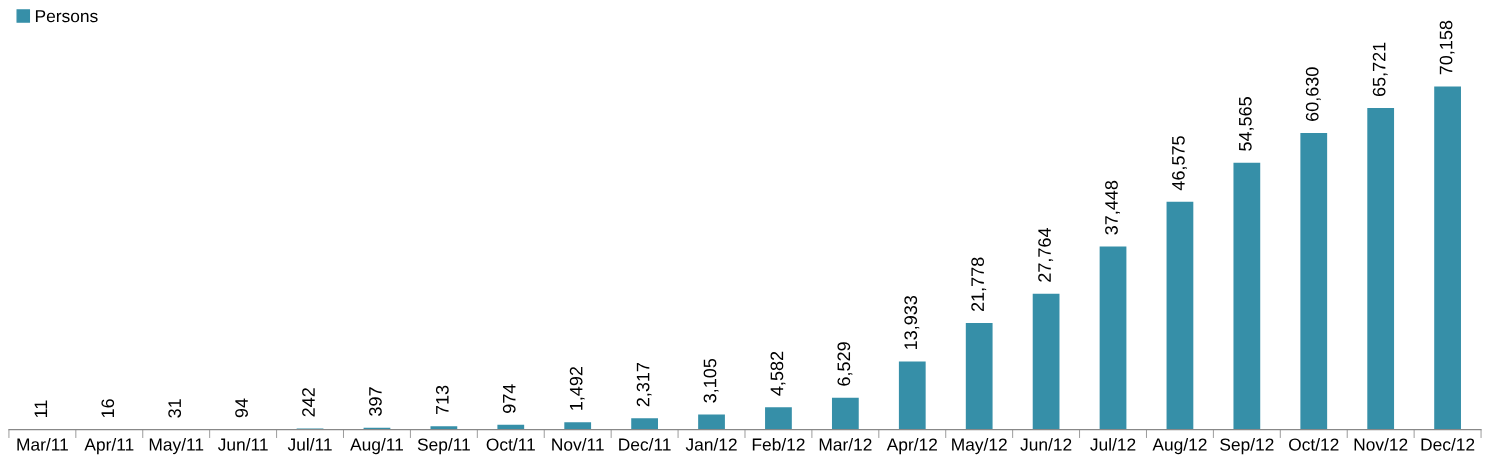 The width and height of the screenshot is (1487, 467). What do you see at coordinates (1179, 163) in the screenshot?
I see `data-label: 46,575` at bounding box center [1179, 163].